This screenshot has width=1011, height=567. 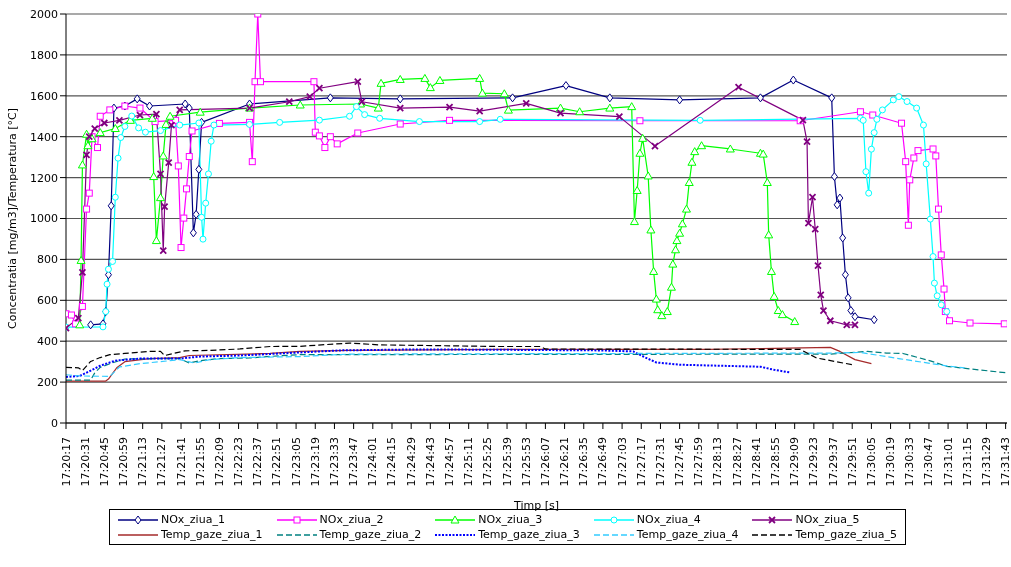 I want to click on y-tick-label: 1000, so click(x=44, y=219).